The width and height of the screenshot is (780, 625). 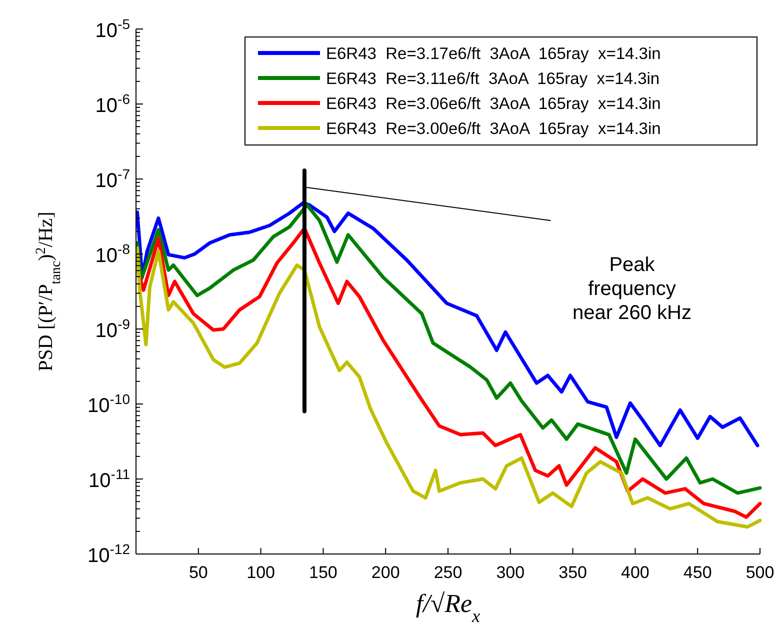 What do you see at coordinates (323, 572) in the screenshot?
I see `x-tick-label: 150` at bounding box center [323, 572].